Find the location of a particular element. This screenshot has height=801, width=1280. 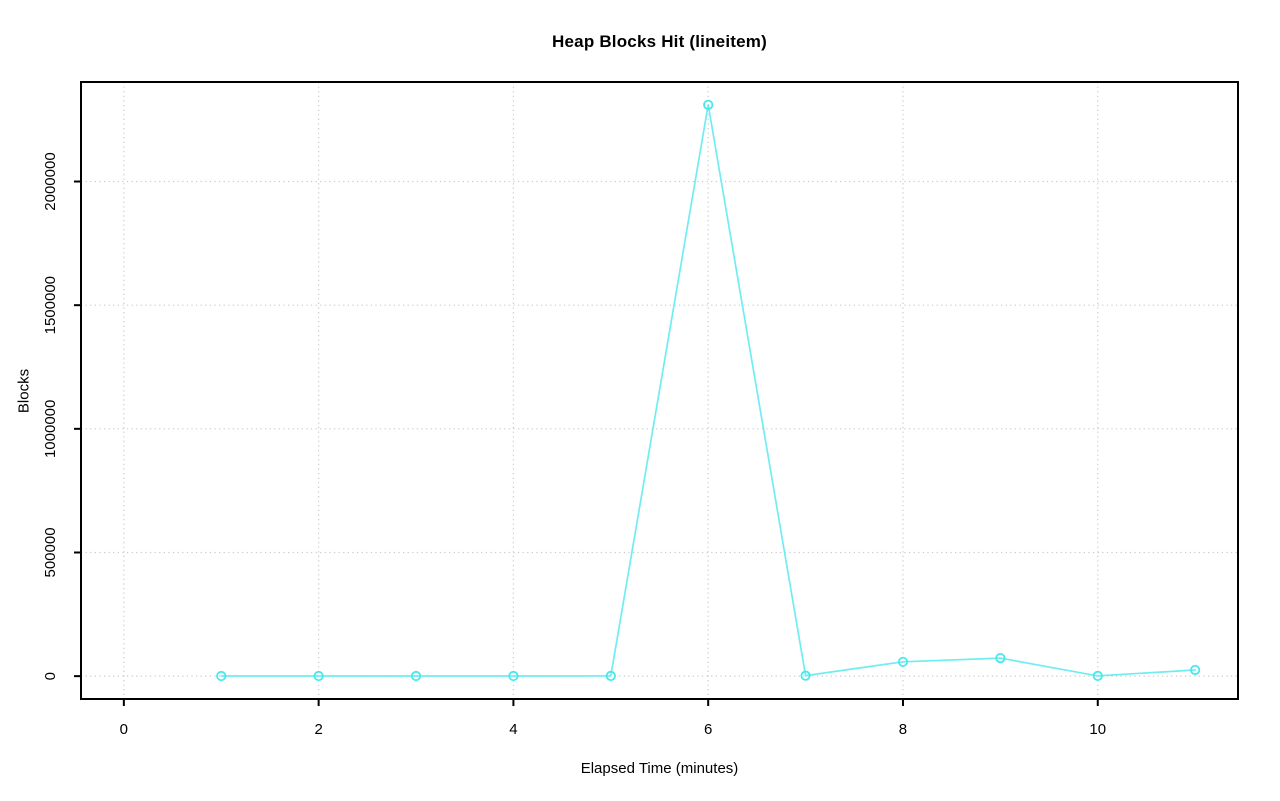

y-tick-label: 1000000 is located at coordinates (50, 429).